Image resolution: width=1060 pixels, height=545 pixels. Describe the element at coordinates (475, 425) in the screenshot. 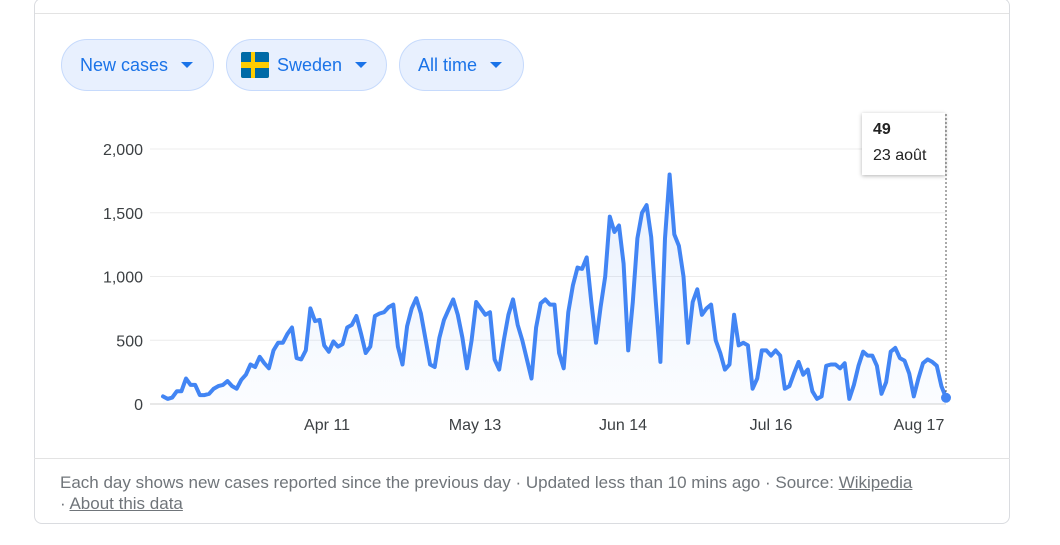

I see `x-tick-label: May 13` at that location.